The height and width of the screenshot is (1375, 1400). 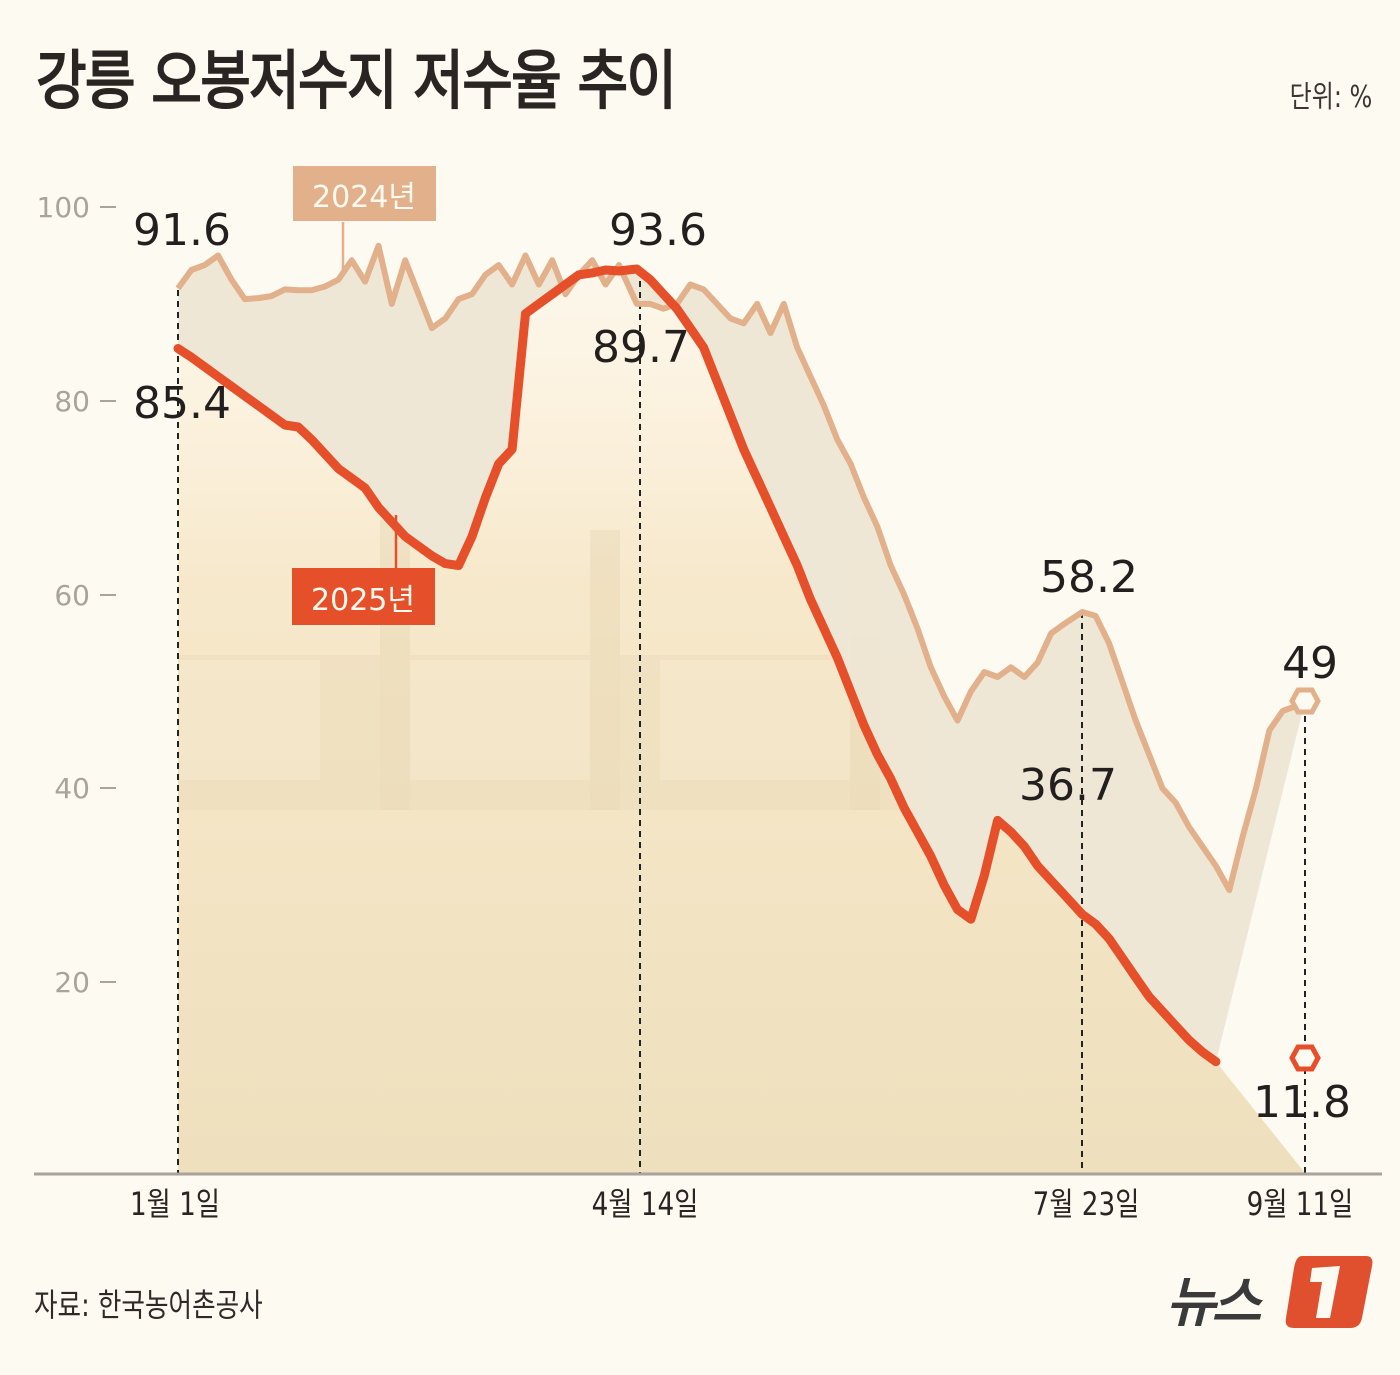 I want to click on source-credit: 자료: 한국농어촌공사, so click(x=148, y=1305).